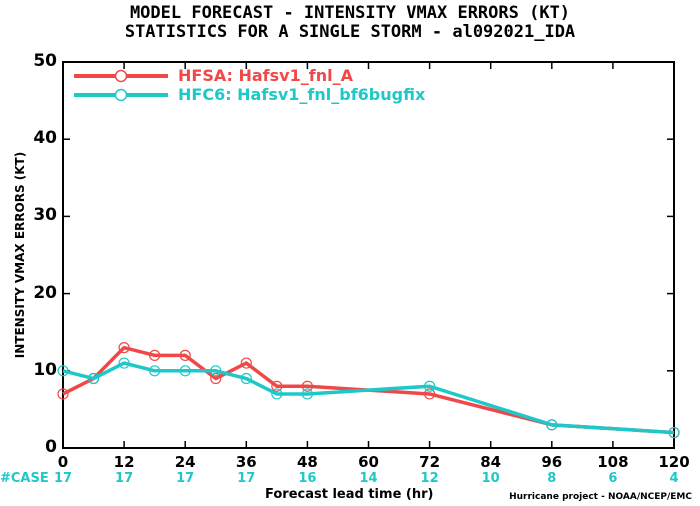 Image resolution: width=700 pixels, height=506 pixels. What do you see at coordinates (124, 462) in the screenshot?
I see `x-tick-label: 12` at bounding box center [124, 462].